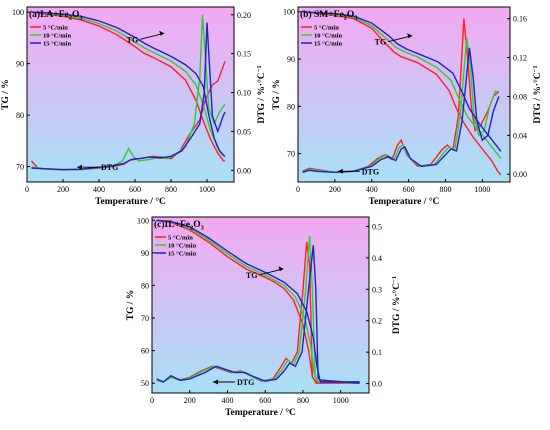 The width and height of the screenshot is (550, 430). Describe the element at coordinates (49, 14) in the screenshot. I see `panel-title-main: (a)LA+Fe` at that location.